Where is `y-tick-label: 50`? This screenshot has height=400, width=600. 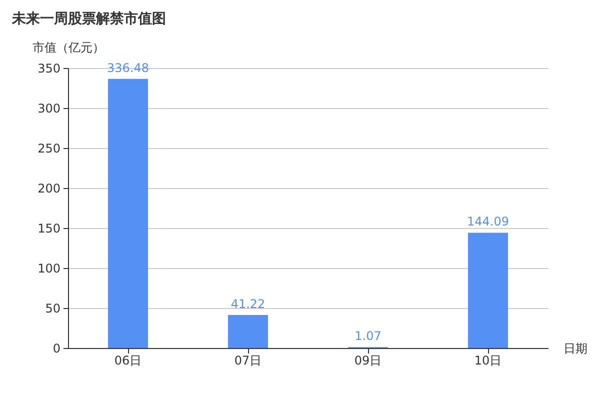
y-tick-label: 50 is located at coordinates (52, 309).